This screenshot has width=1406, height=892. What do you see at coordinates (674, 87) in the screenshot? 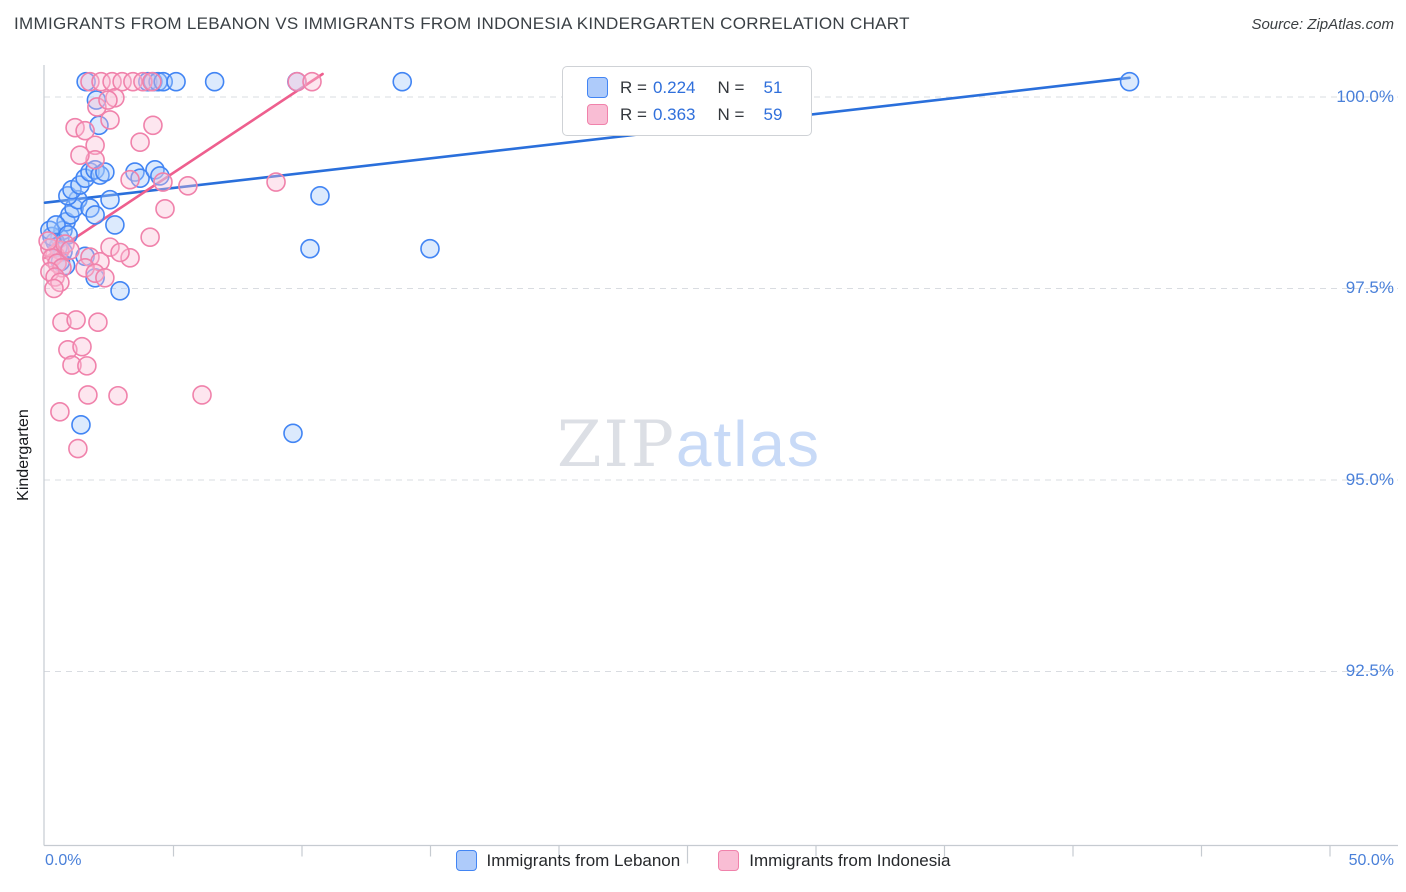
I see `r-value-lebanon: 0.224` at bounding box center [674, 87].